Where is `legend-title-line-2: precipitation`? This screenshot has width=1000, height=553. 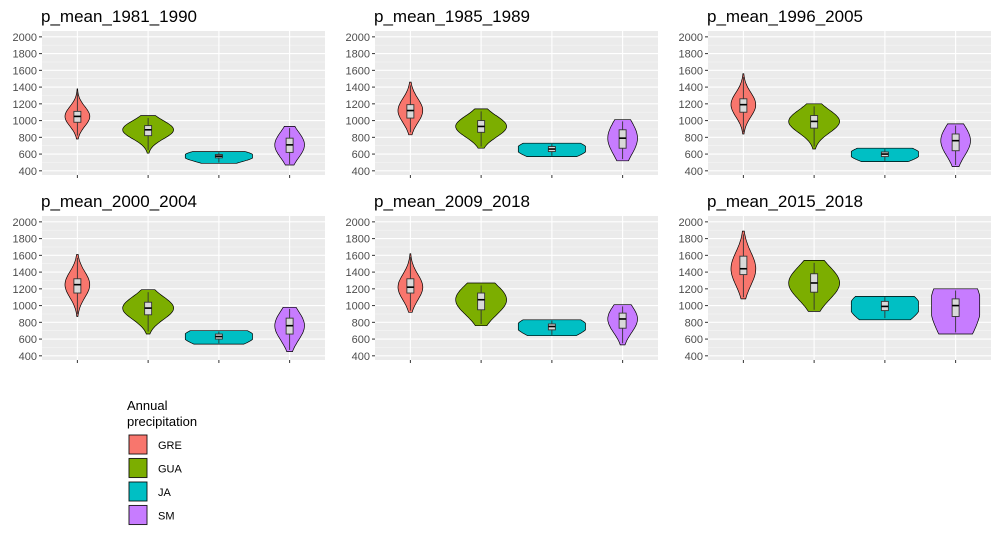
legend-title-line-2: precipitation is located at coordinates (162, 421).